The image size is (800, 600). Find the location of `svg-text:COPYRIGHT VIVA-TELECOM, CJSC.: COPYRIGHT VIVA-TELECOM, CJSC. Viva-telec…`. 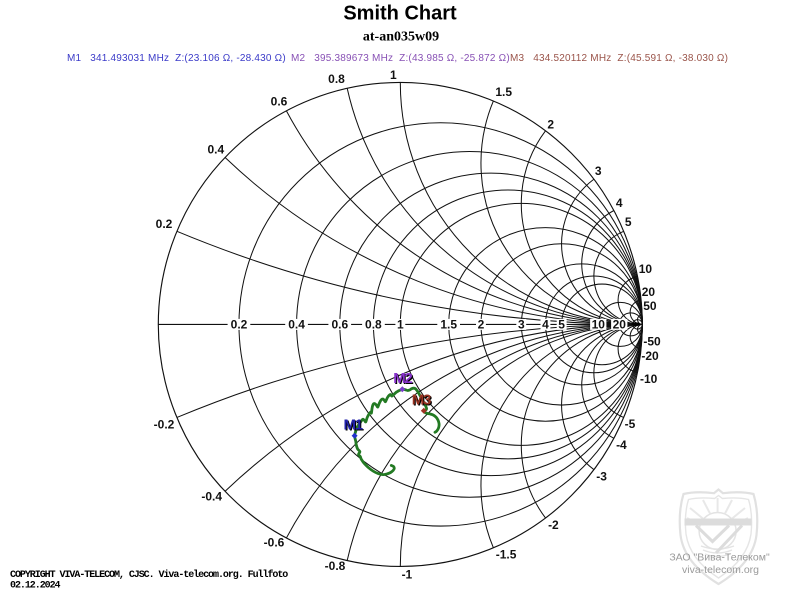

svg-text:COPYRIGHT VIVA-TELECOM, CJSC.: COPYRIGHT VIVA-TELECOM, CJSC. Viva-telec… is located at coordinates (149, 575).